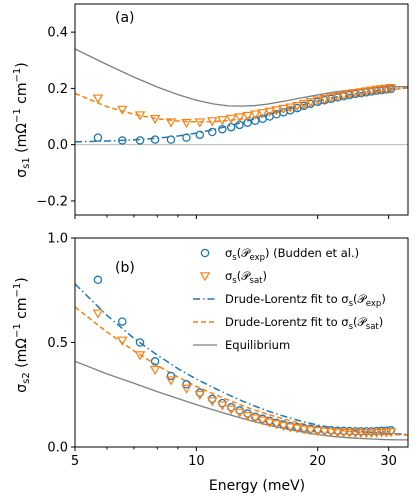  What do you see at coordinates (241, 77) in the screenshot?
I see `series-line-equilibrium` at bounding box center [241, 77].